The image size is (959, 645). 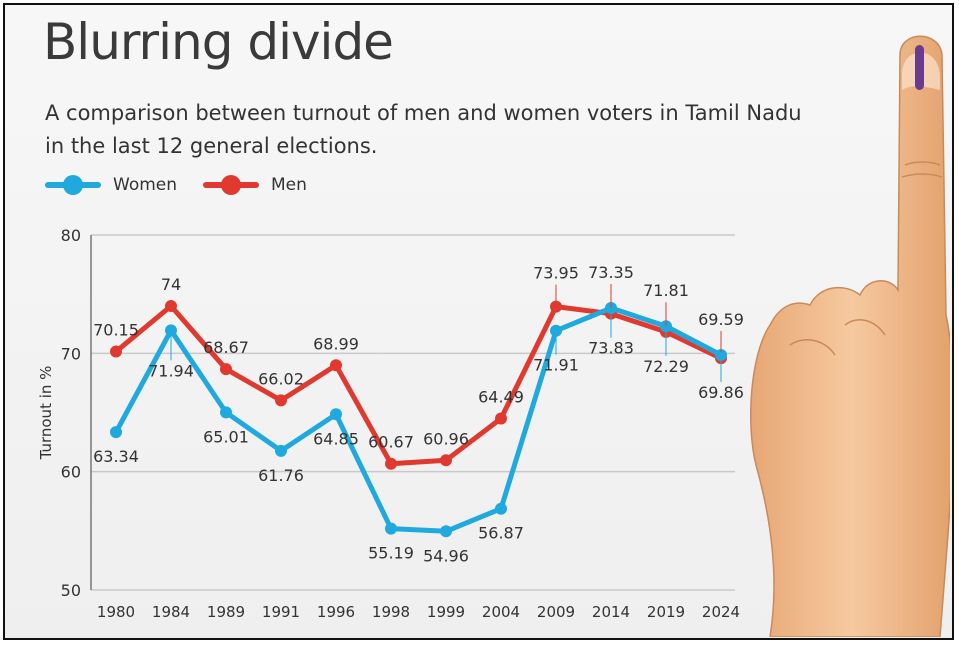 I want to click on chart-title: Blurring divide, so click(x=218, y=42).